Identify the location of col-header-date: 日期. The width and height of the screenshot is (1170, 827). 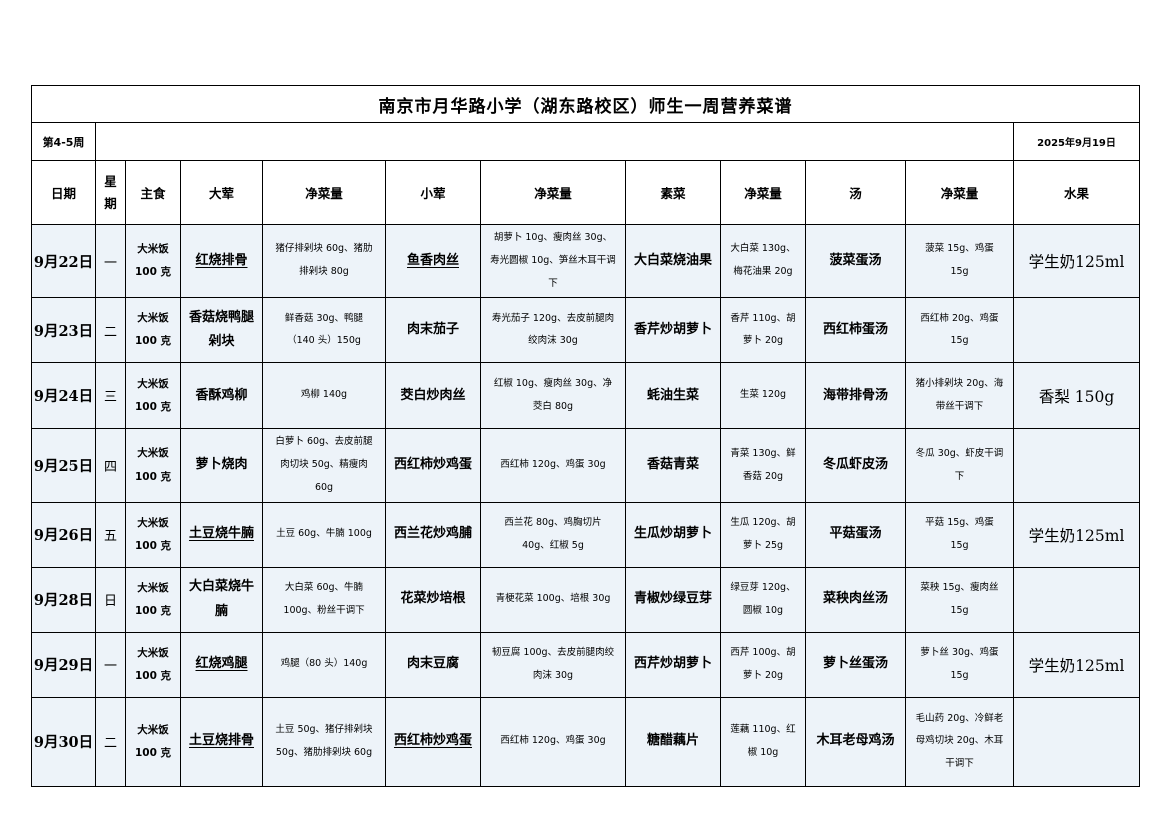
(63, 192).